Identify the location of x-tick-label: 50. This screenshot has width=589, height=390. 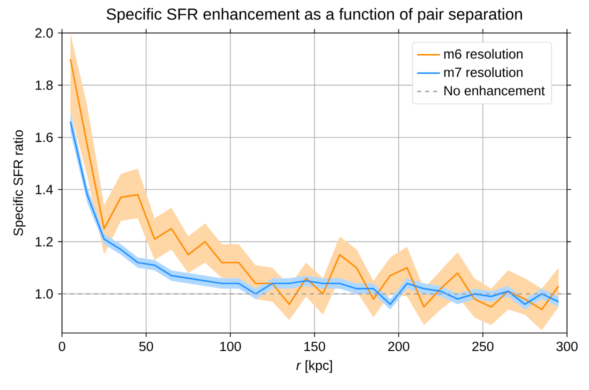
(146, 347).